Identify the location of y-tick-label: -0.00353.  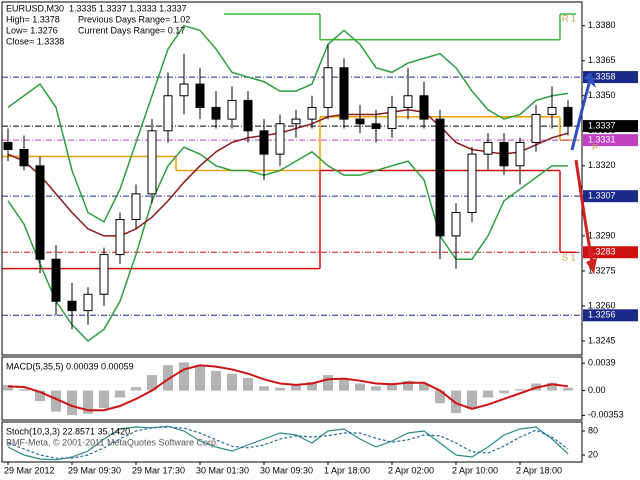
(606, 415).